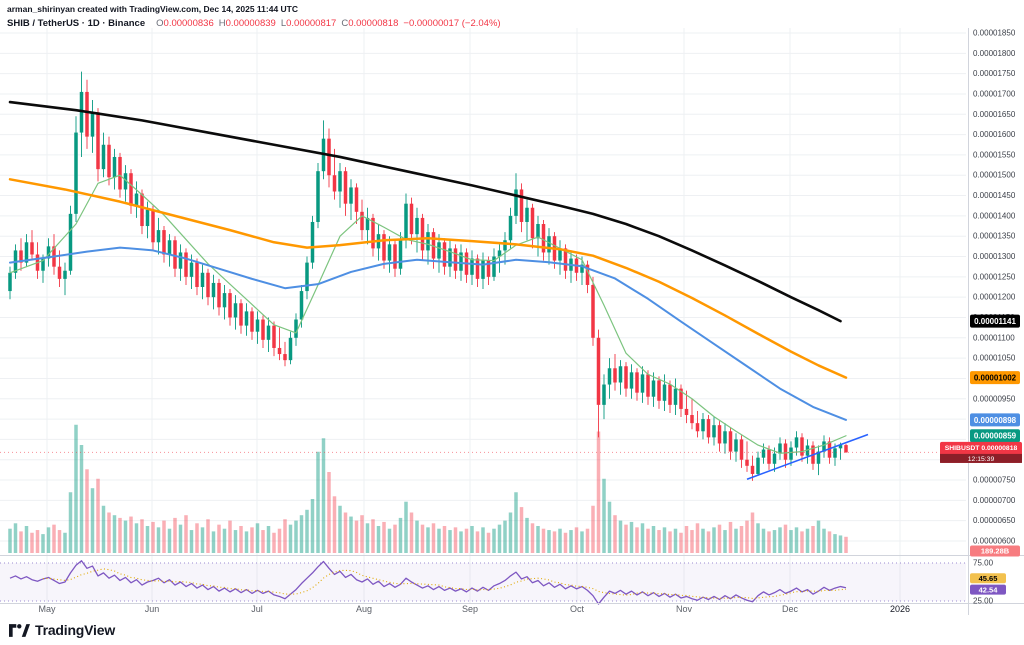 This screenshot has height=645, width=1024. Describe the element at coordinates (470, 609) in the screenshot. I see `time-axis-label: Sep` at that location.